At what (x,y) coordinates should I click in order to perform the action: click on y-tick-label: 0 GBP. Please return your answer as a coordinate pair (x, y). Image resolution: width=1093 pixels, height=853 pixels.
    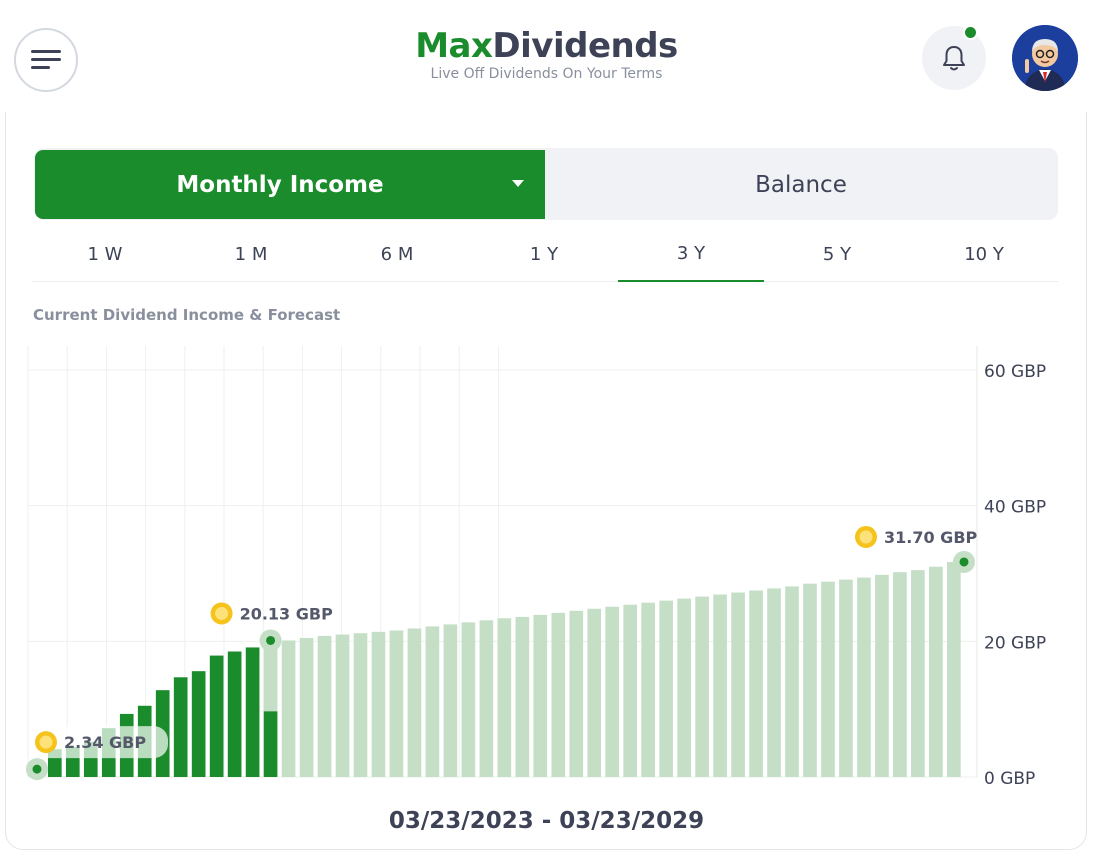
    Looking at the image, I should click on (1009, 779).